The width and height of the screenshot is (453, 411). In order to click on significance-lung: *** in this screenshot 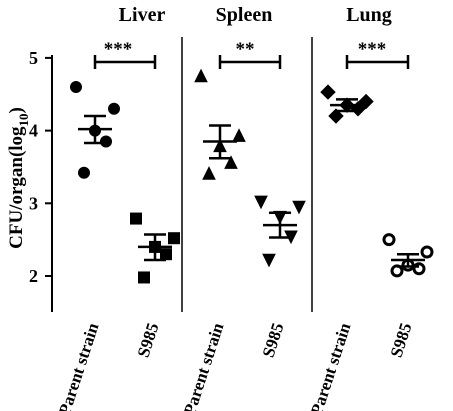, I will do `click(372, 49)`.